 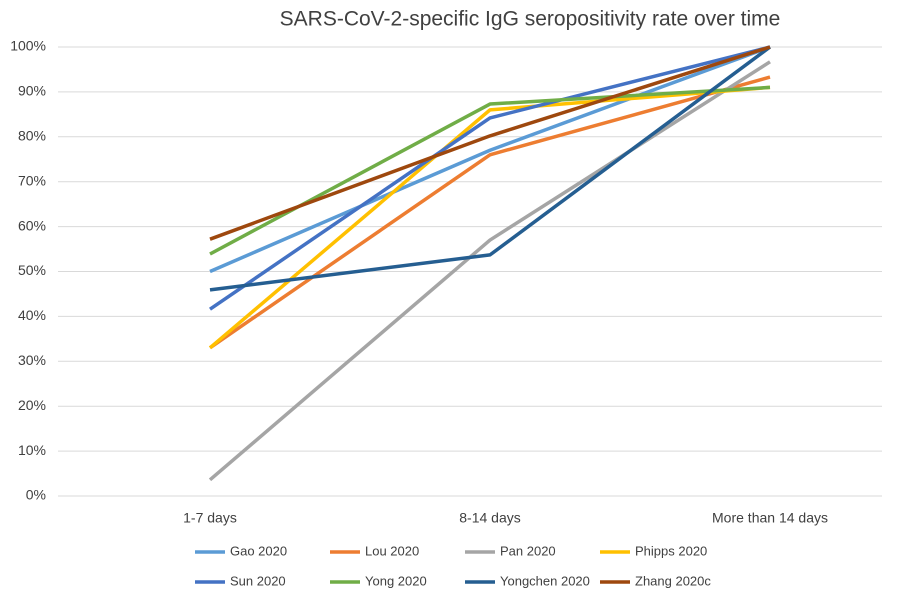 I want to click on y-tick-label: 10%, so click(x=32, y=450).